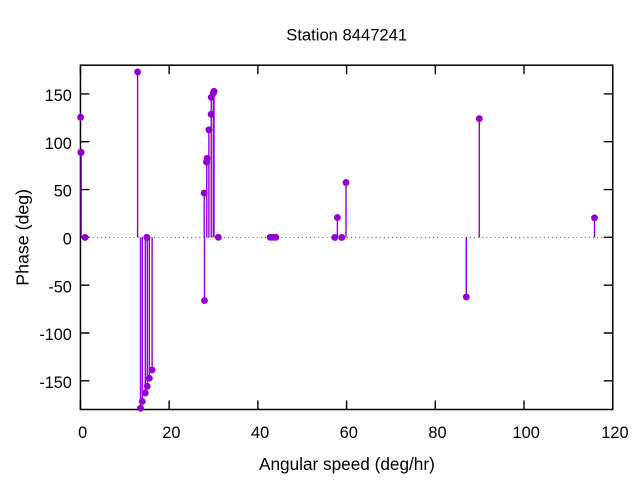 This screenshot has height=480, width=640. Describe the element at coordinates (55, 383) in the screenshot. I see `svg-text: -150` at that location.